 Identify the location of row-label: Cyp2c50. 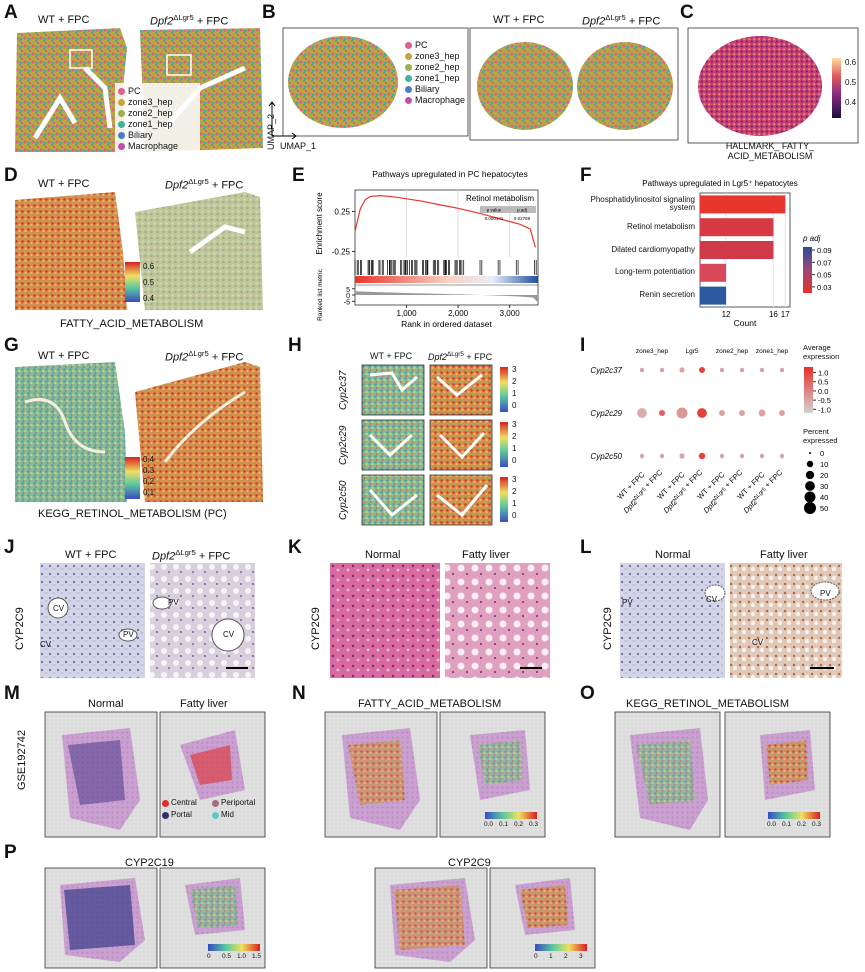
(343, 500).